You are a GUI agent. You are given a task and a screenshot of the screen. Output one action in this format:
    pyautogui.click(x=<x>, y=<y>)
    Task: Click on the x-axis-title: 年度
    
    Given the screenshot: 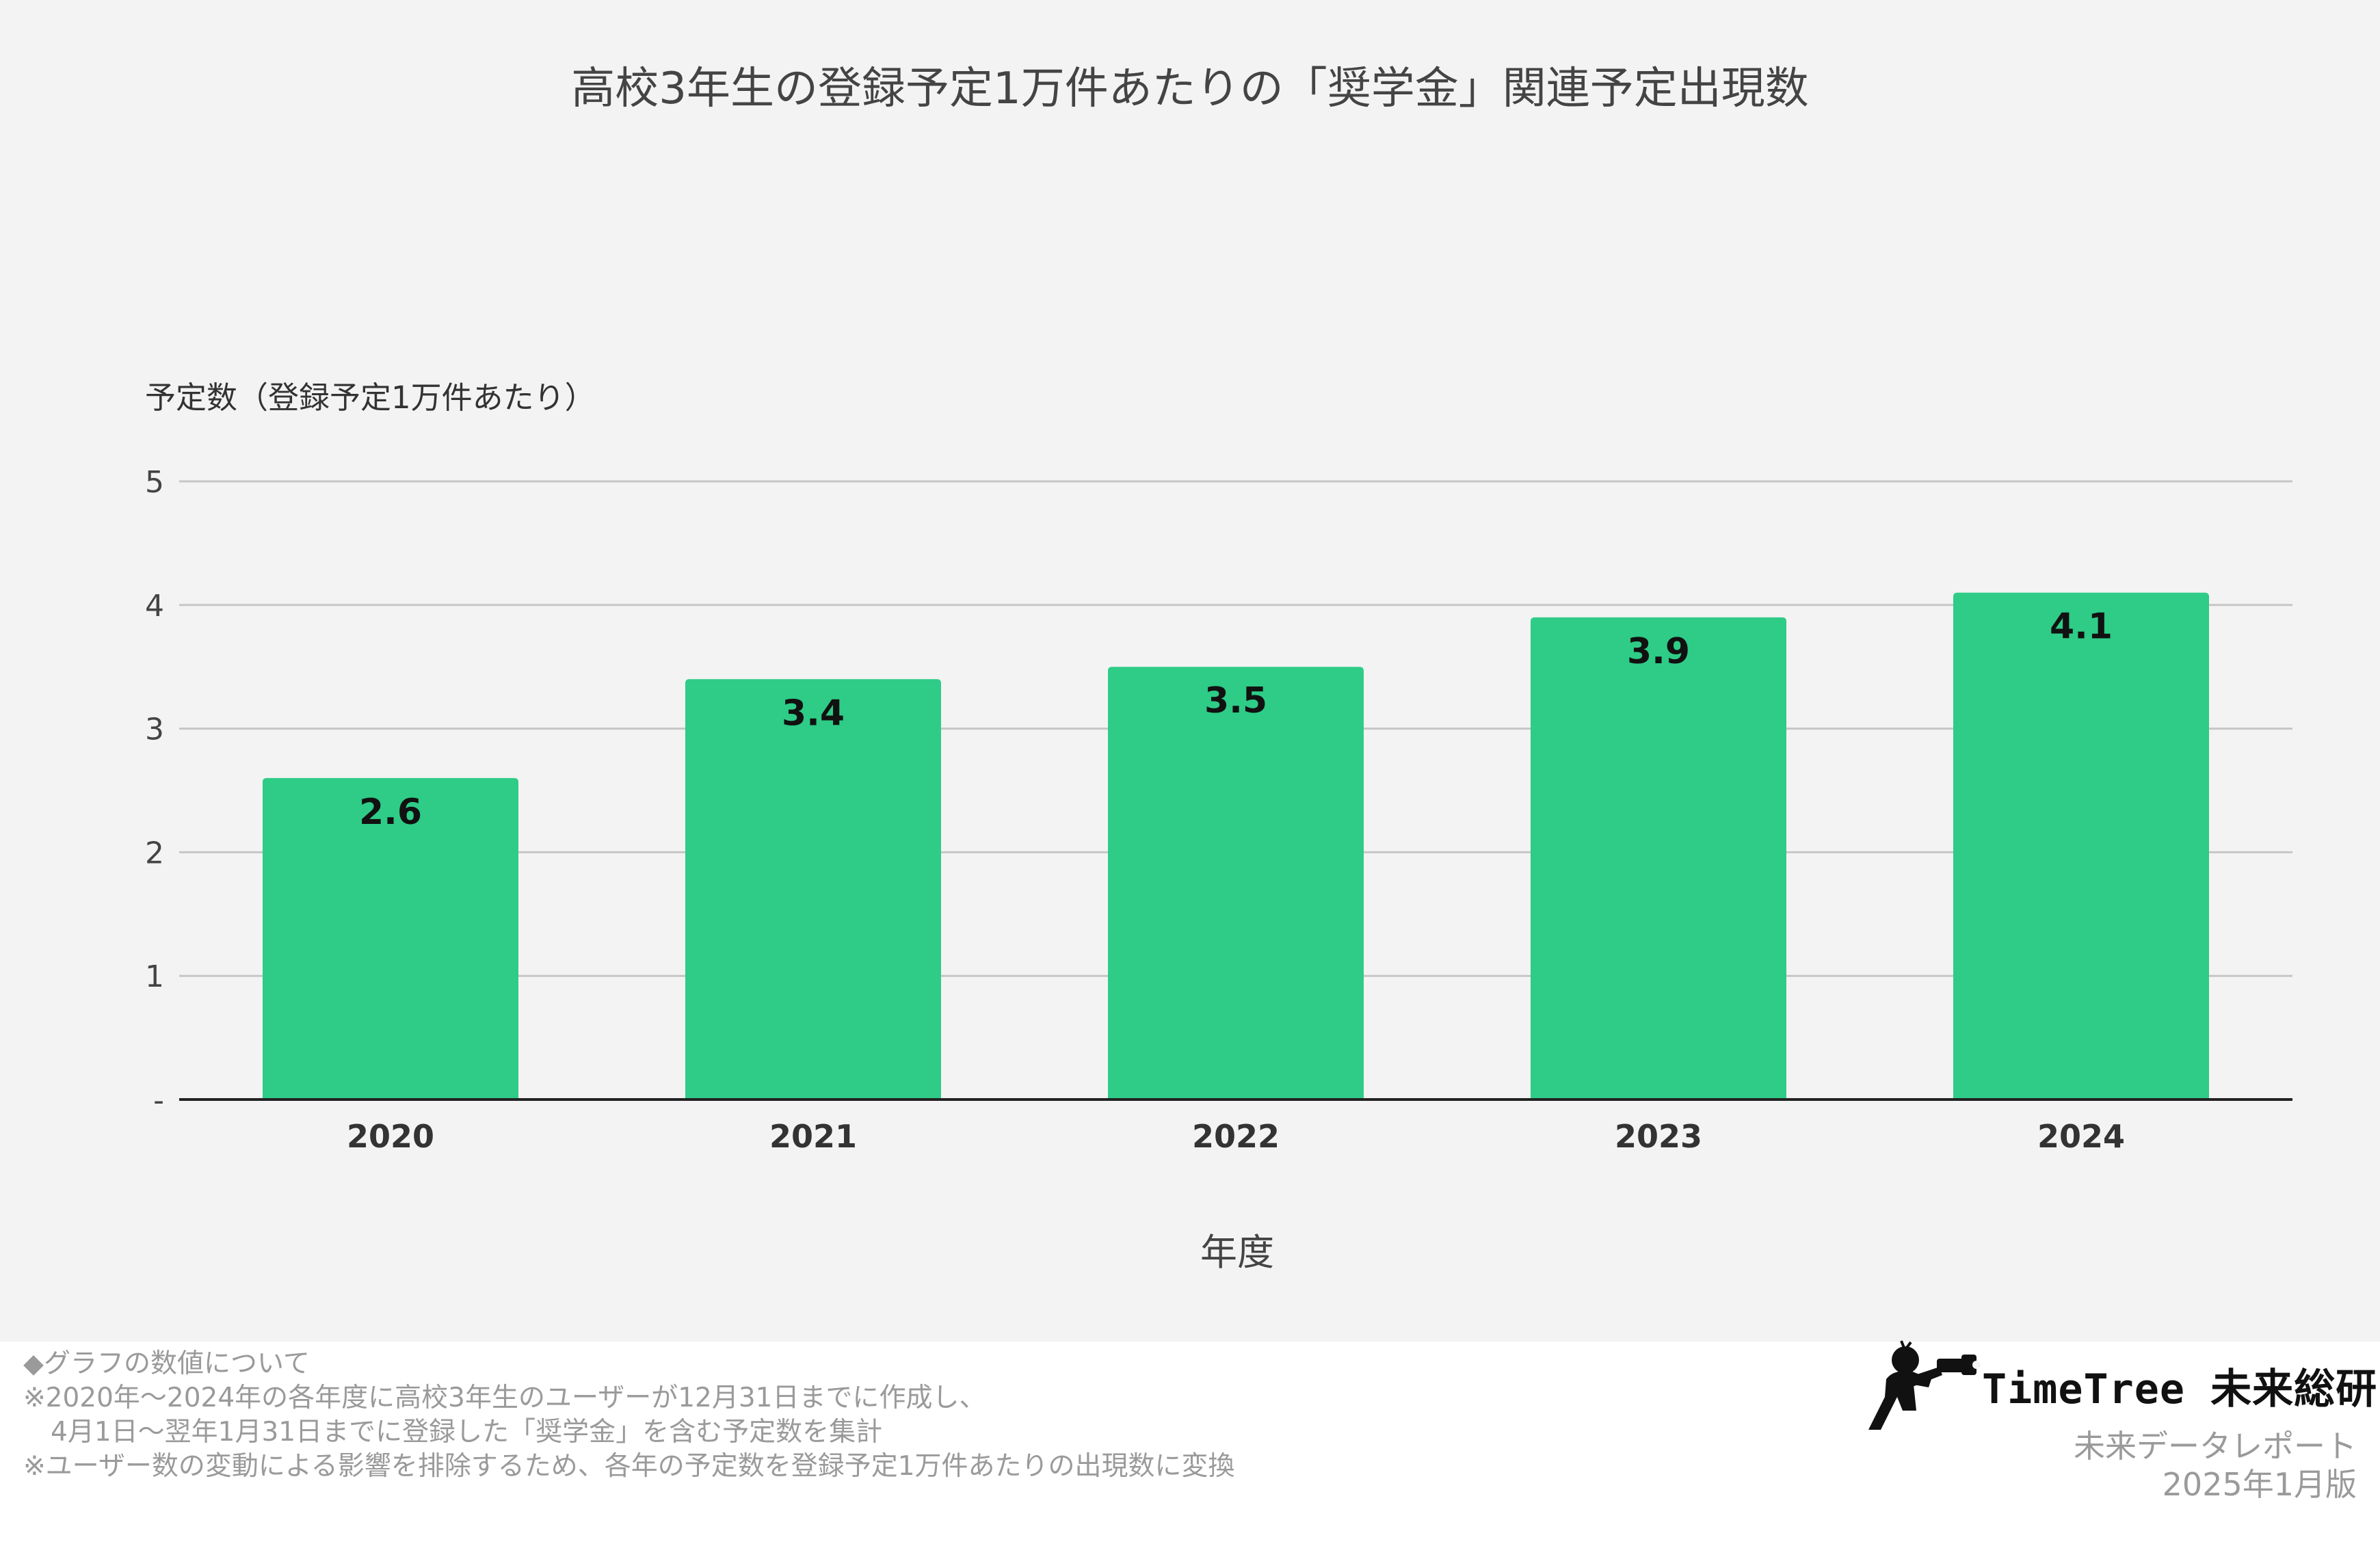 What is the action you would take?
    pyautogui.click(x=1237, y=1252)
    